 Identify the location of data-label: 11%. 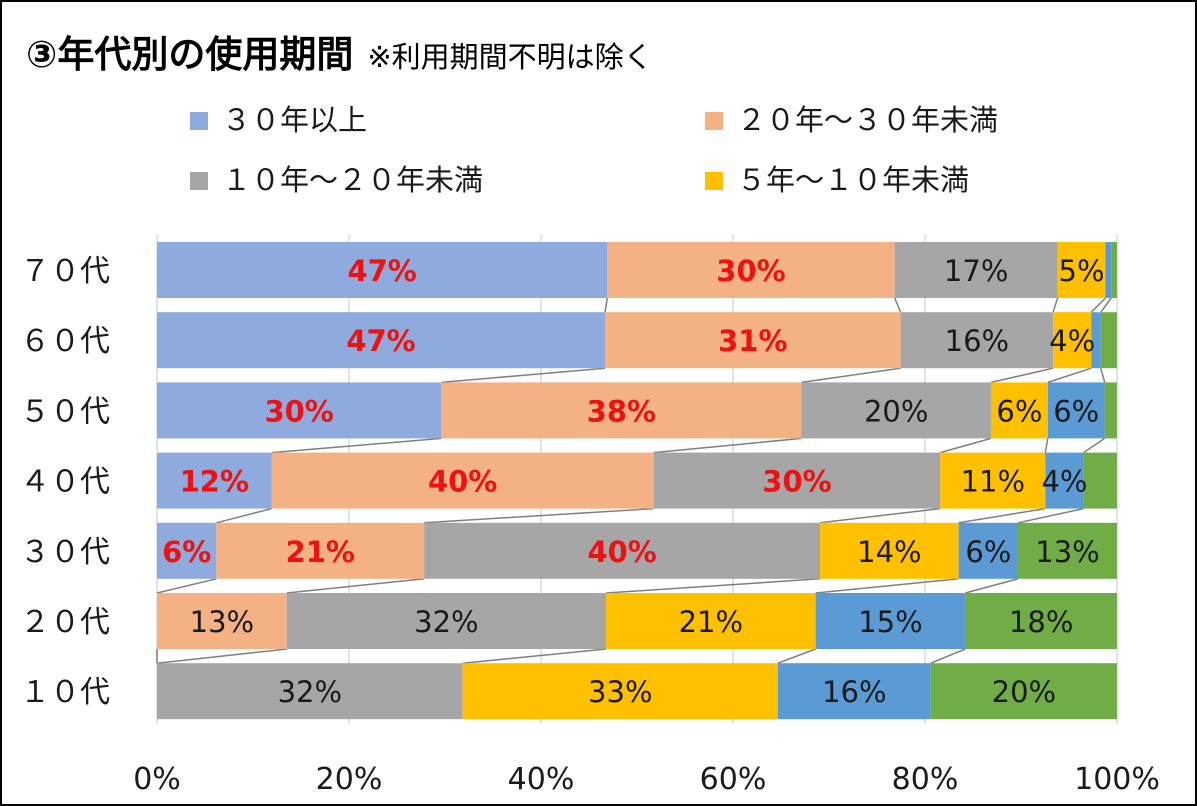
(993, 482).